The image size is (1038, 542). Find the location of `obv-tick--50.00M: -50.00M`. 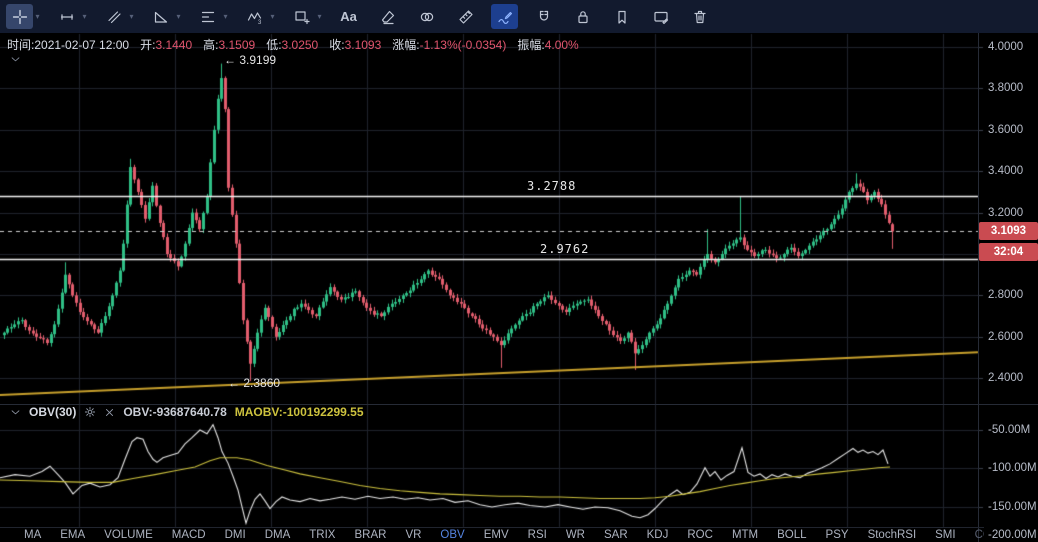

obv-tick--50.00M: -50.00M is located at coordinates (1009, 430).